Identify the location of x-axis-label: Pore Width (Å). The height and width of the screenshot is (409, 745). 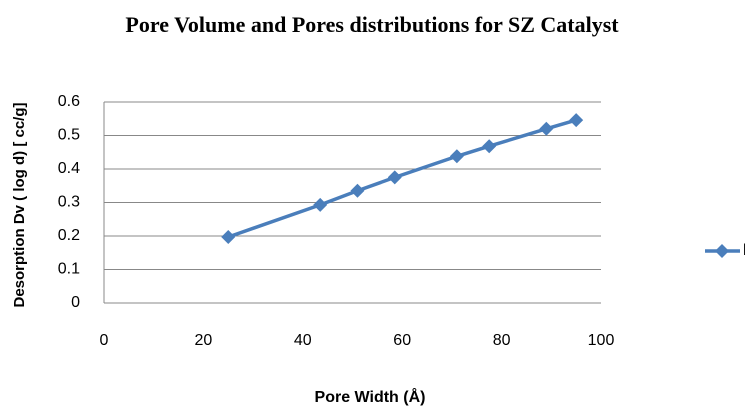
(370, 396).